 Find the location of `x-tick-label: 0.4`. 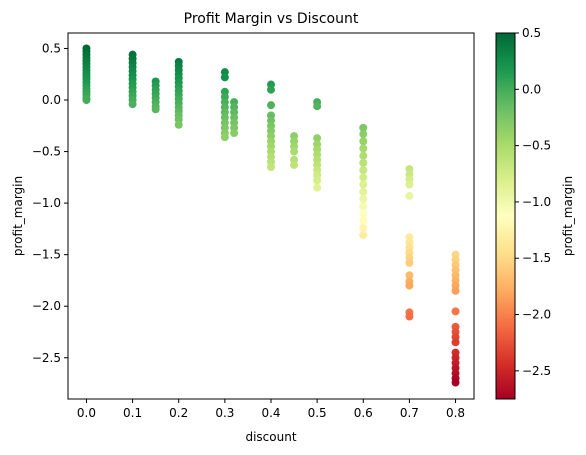

x-tick-label: 0.4 is located at coordinates (270, 413).